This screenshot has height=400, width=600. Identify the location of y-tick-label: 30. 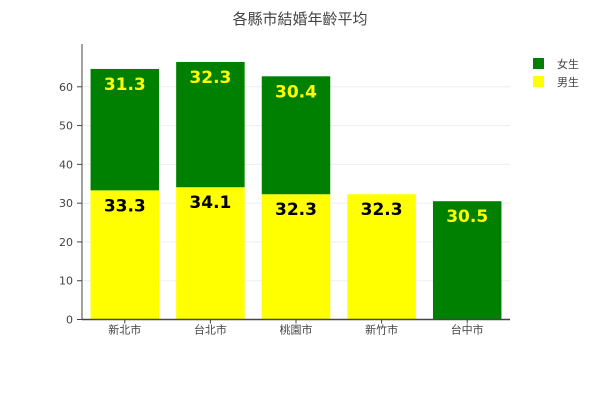
(66, 203).